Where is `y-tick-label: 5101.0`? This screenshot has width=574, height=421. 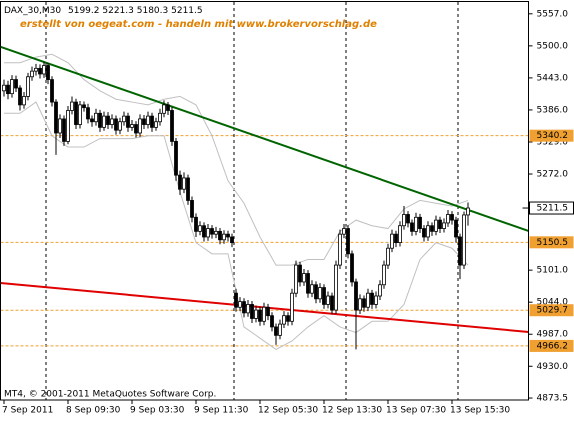 y-tick-label: 5101.0 is located at coordinates (553, 271).